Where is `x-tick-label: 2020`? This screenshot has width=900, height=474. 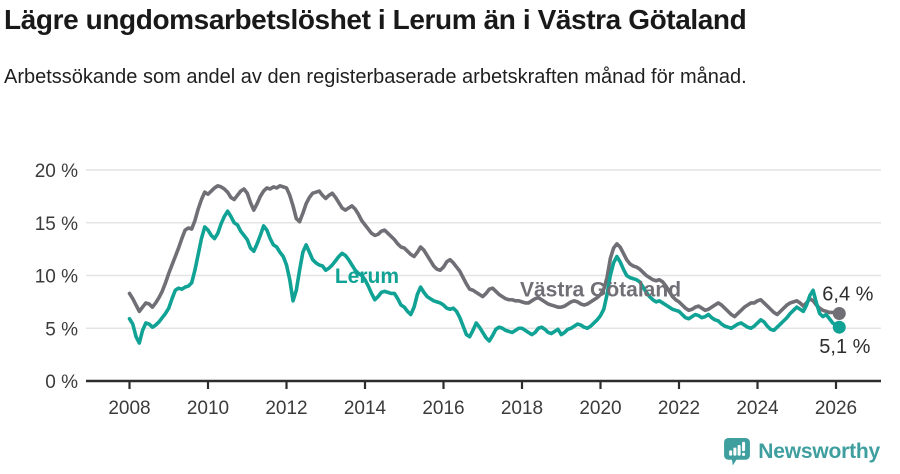
x-tick-label: 2020 is located at coordinates (600, 408).